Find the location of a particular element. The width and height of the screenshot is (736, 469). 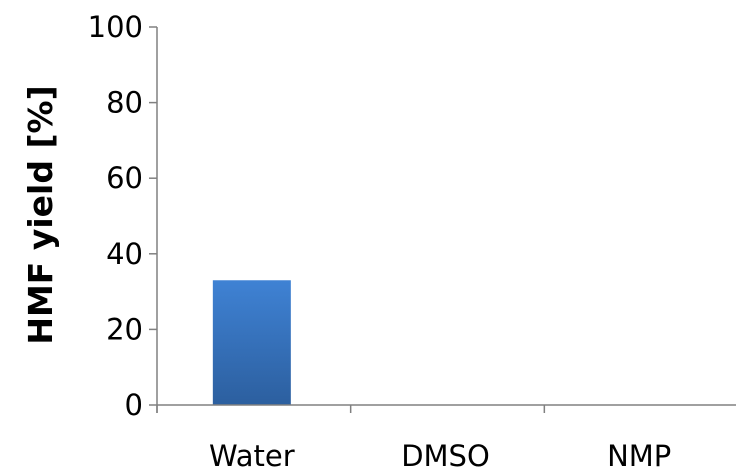

x-category-label: NMP is located at coordinates (639, 454).